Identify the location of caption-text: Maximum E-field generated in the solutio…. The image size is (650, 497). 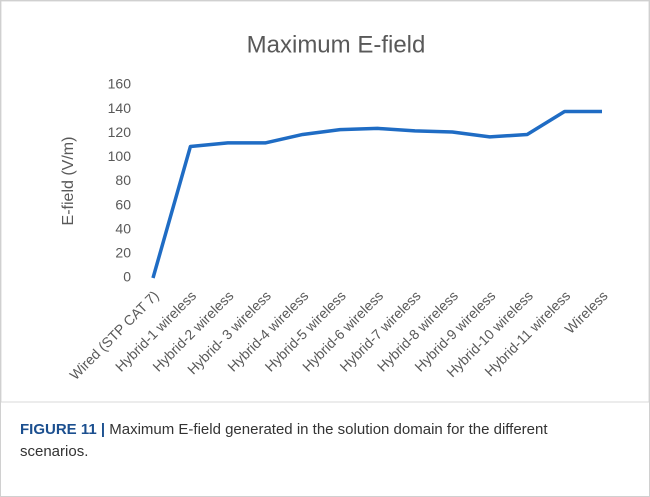
(284, 440).